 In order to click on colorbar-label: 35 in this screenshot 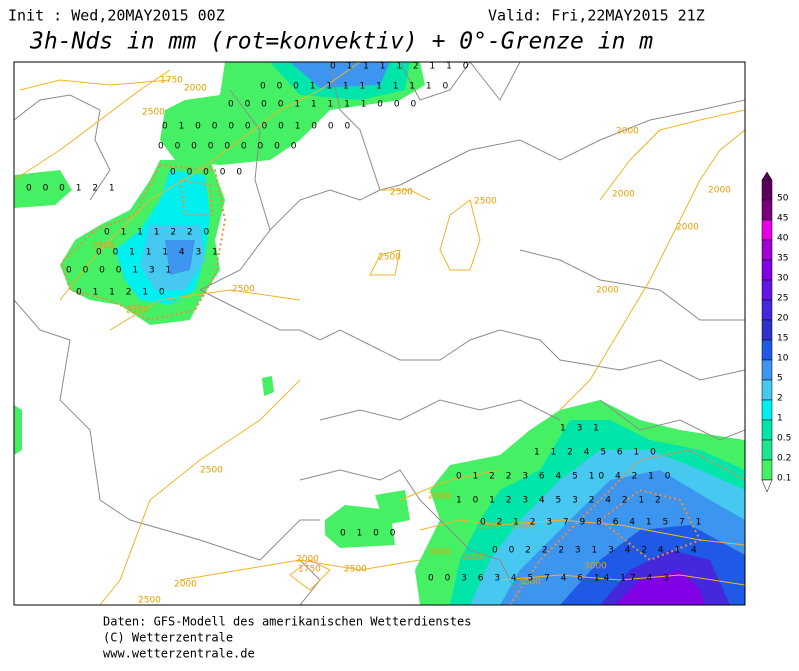, I will do `click(782, 259)`.